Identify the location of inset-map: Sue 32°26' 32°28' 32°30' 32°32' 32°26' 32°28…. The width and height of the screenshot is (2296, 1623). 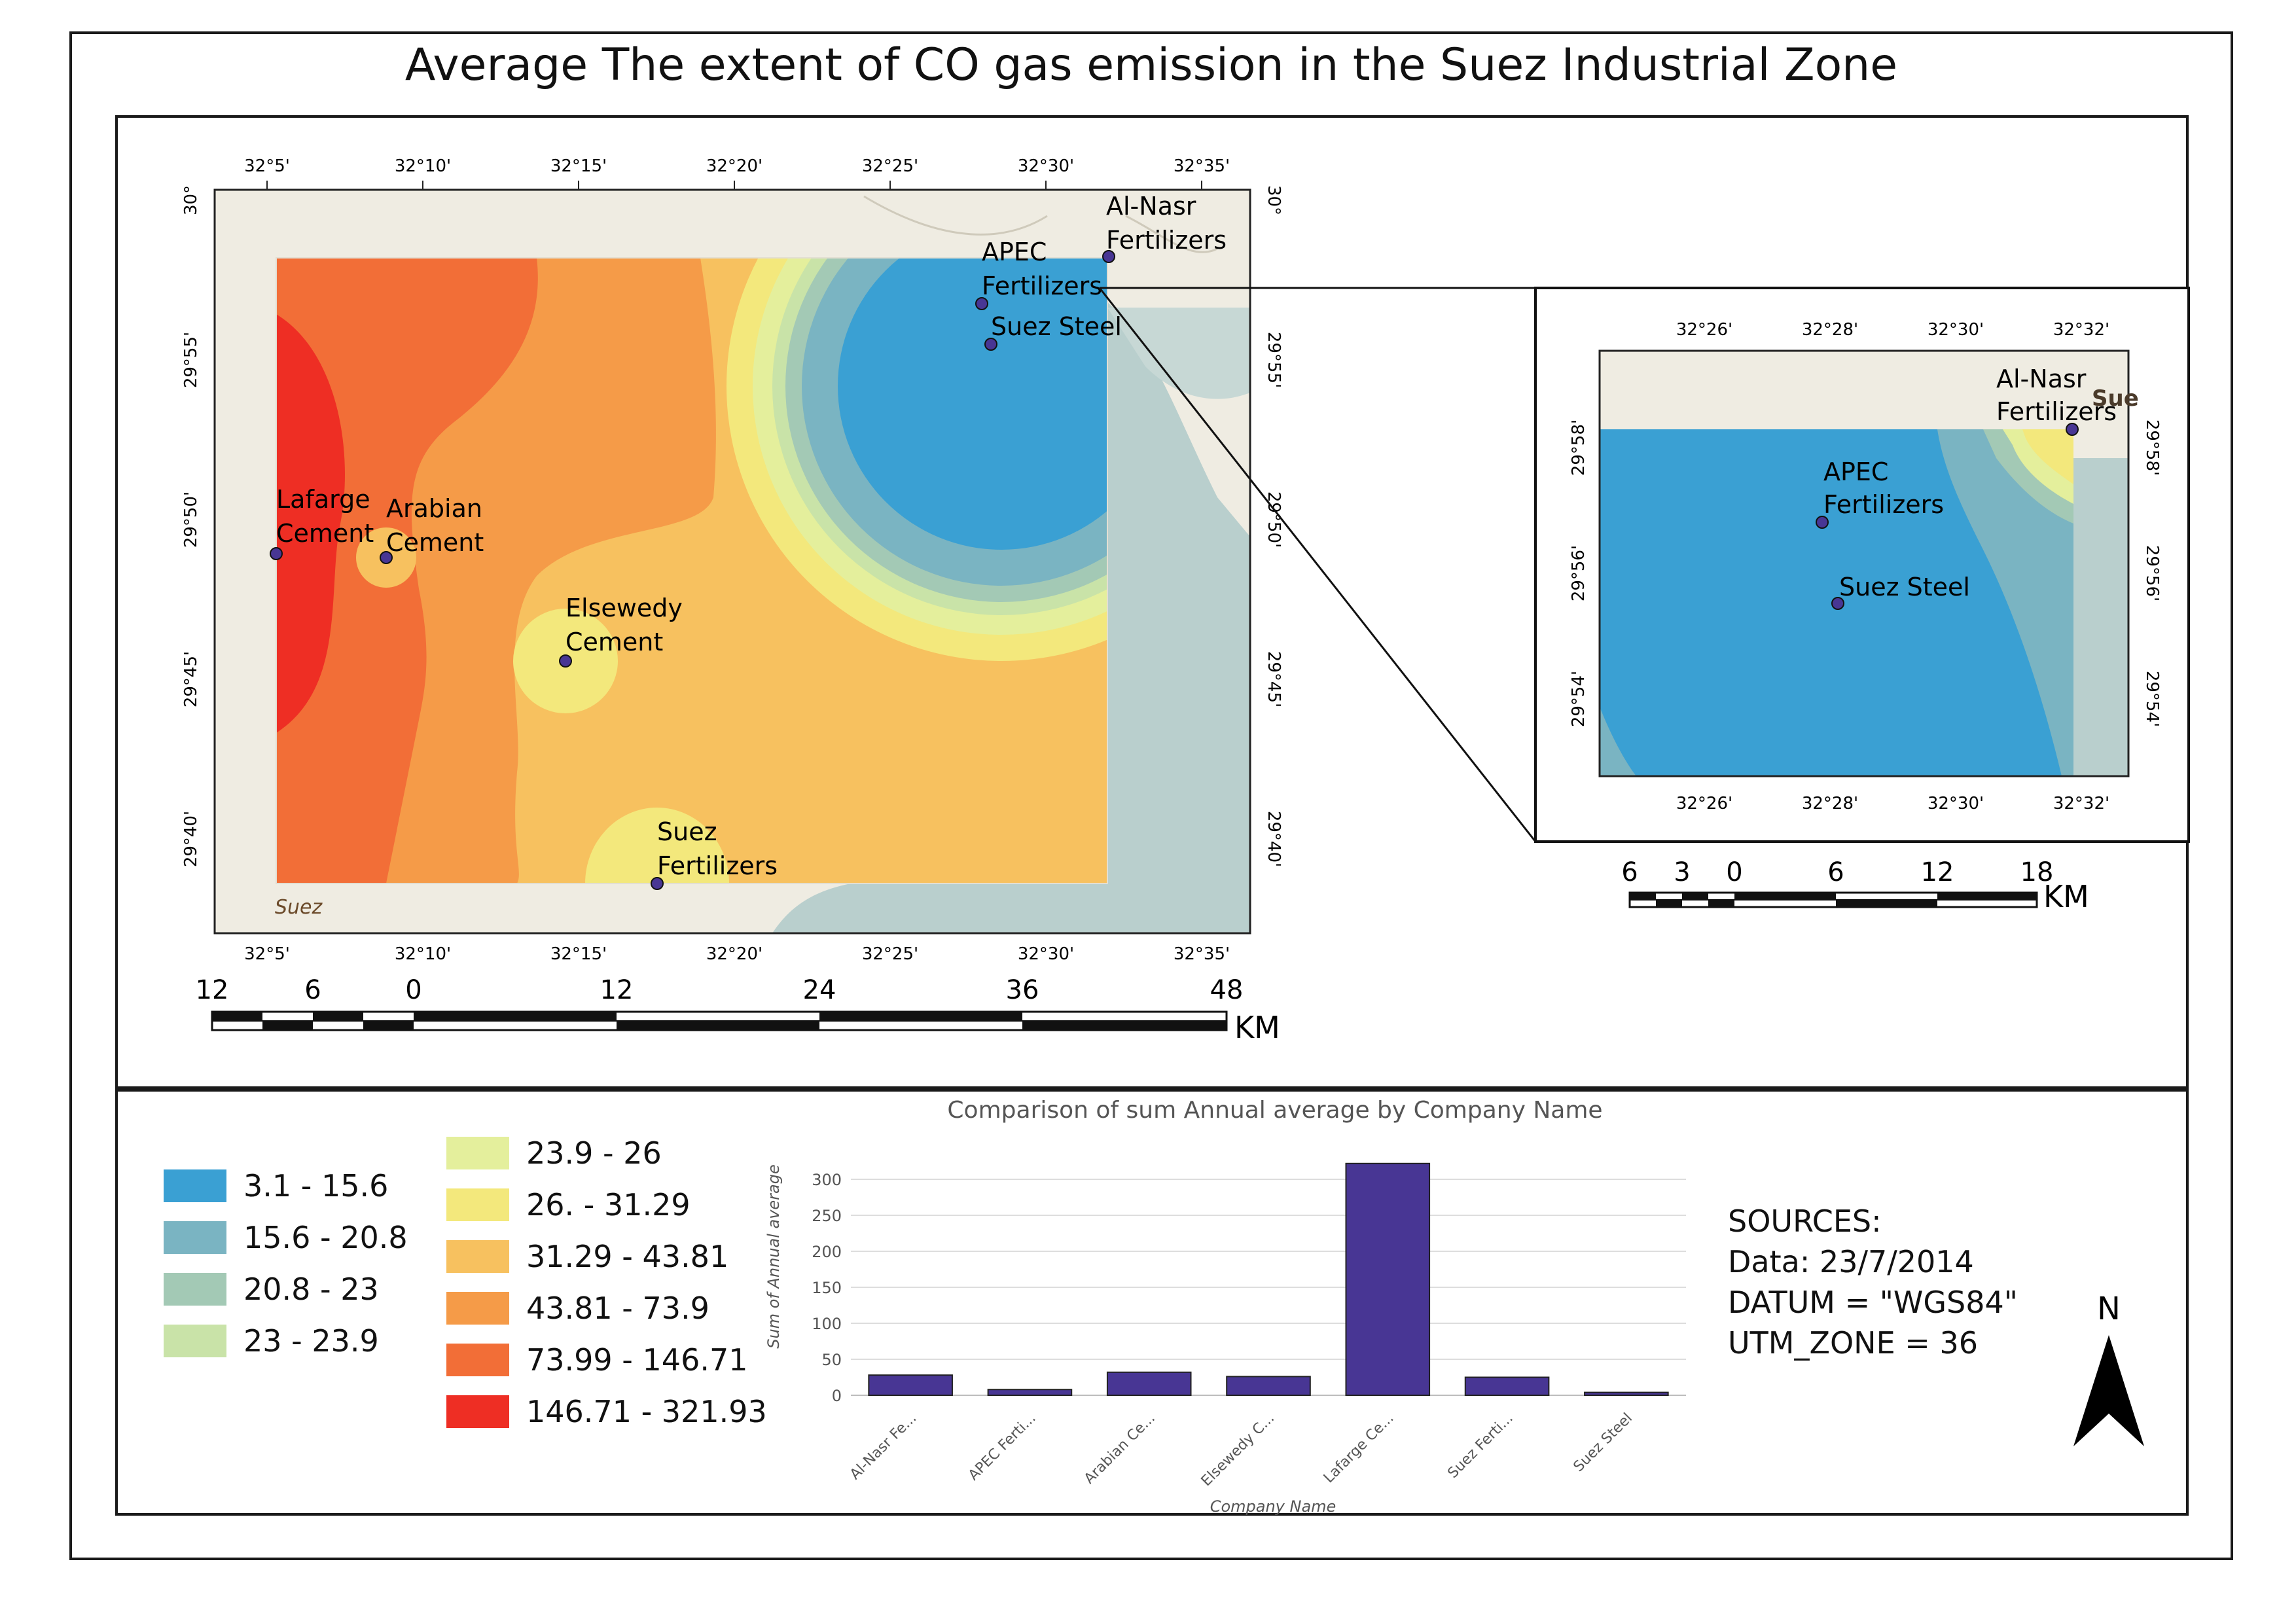
(1862, 565).